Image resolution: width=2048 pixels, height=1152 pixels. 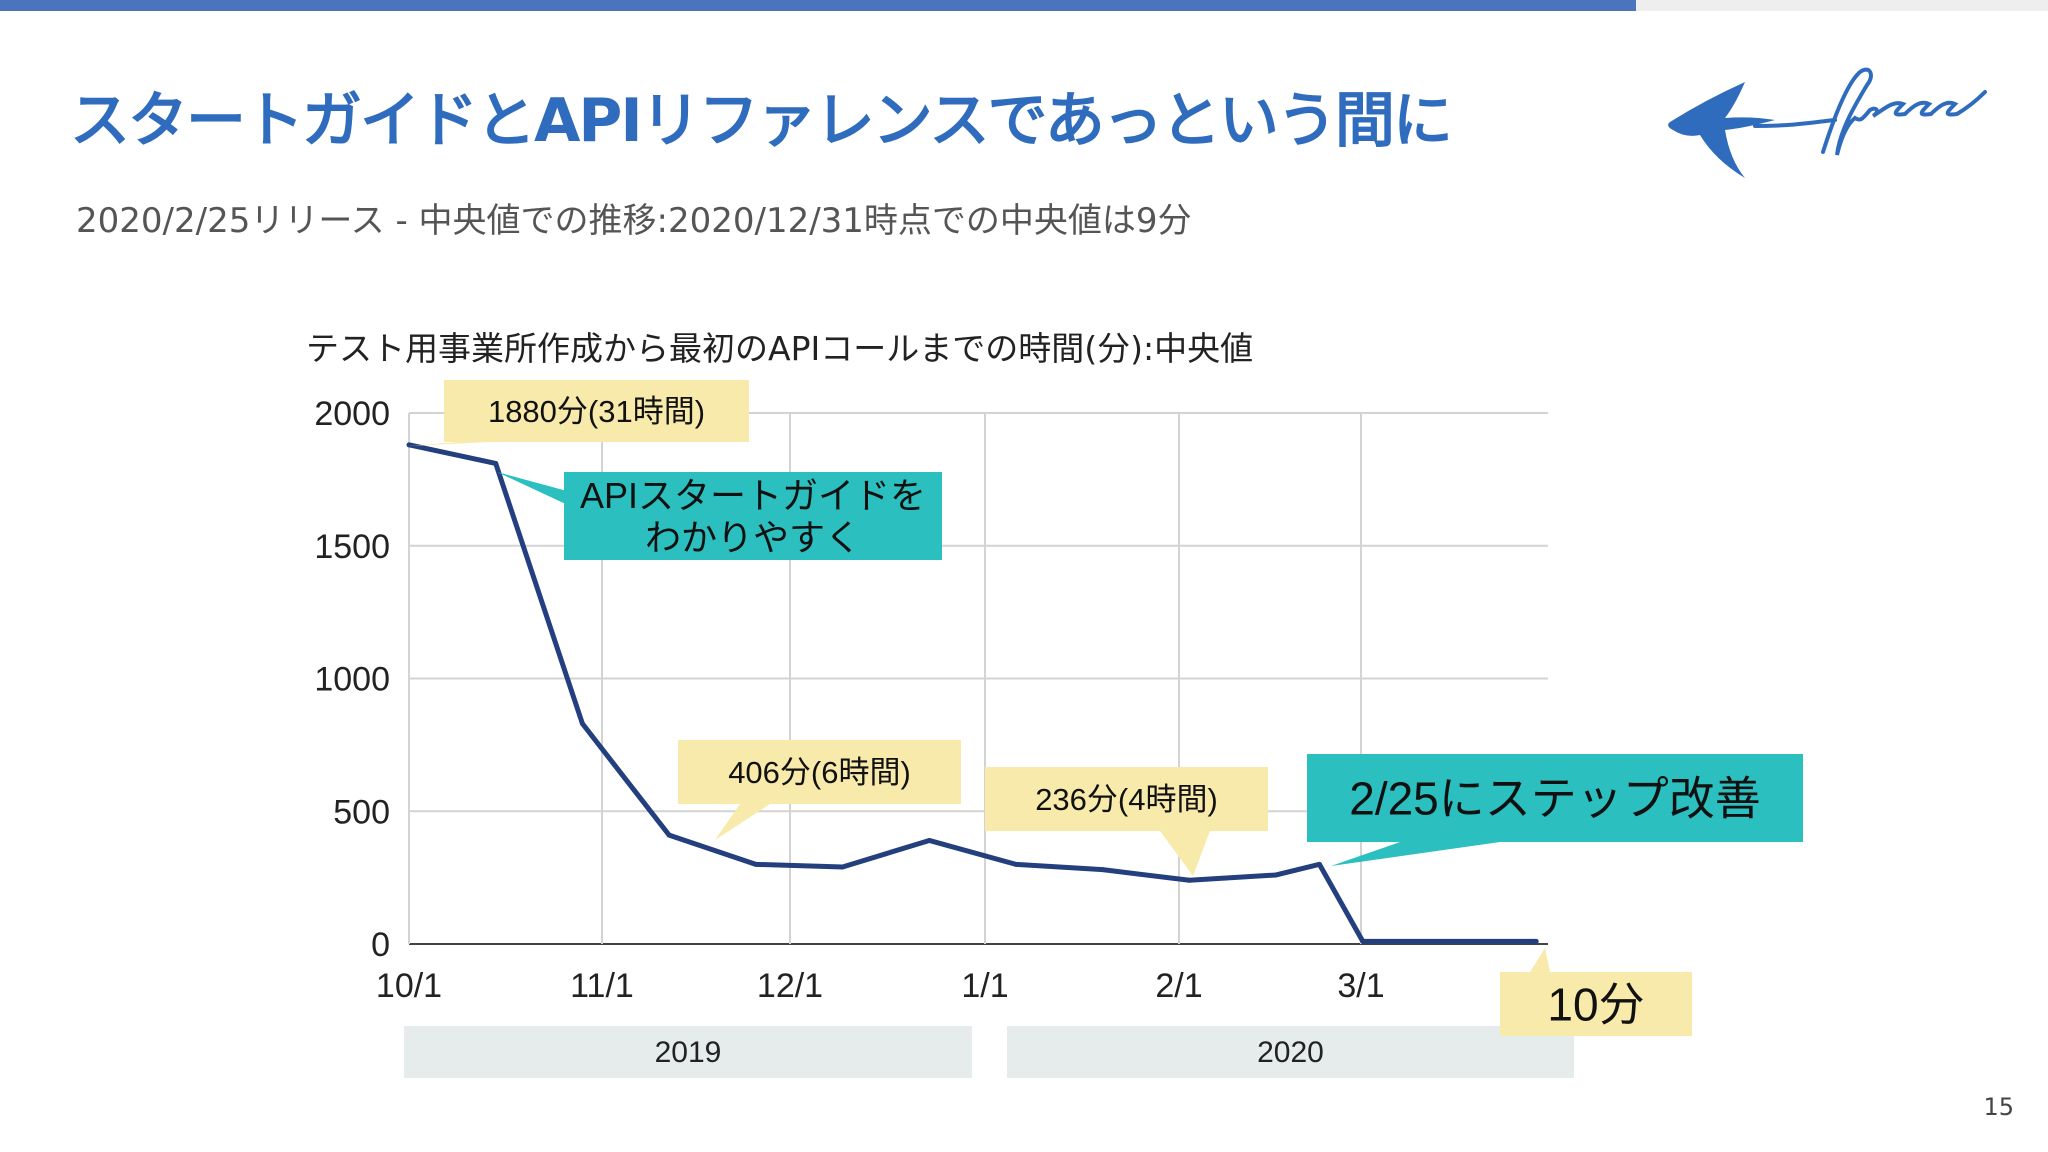 I want to click on year-label: 2020, so click(x=1290, y=1052).